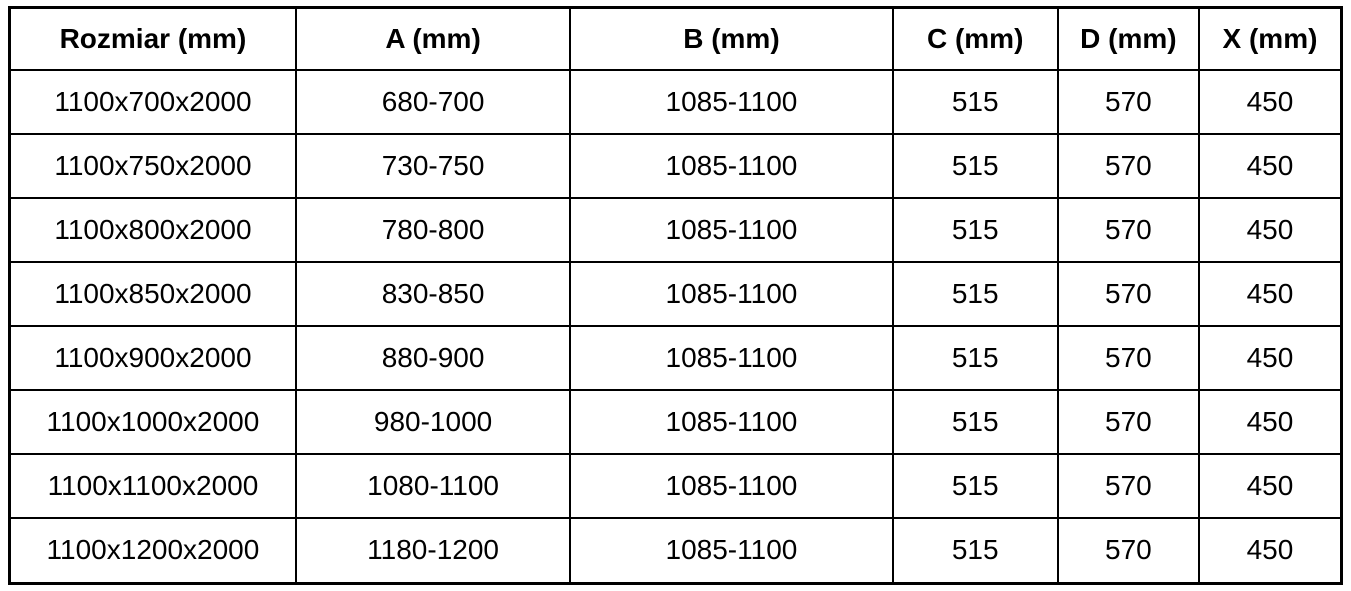 This screenshot has height=591, width=1351. Describe the element at coordinates (152, 486) in the screenshot. I see `cell-rozmiar: 1100x1100x2000` at that location.